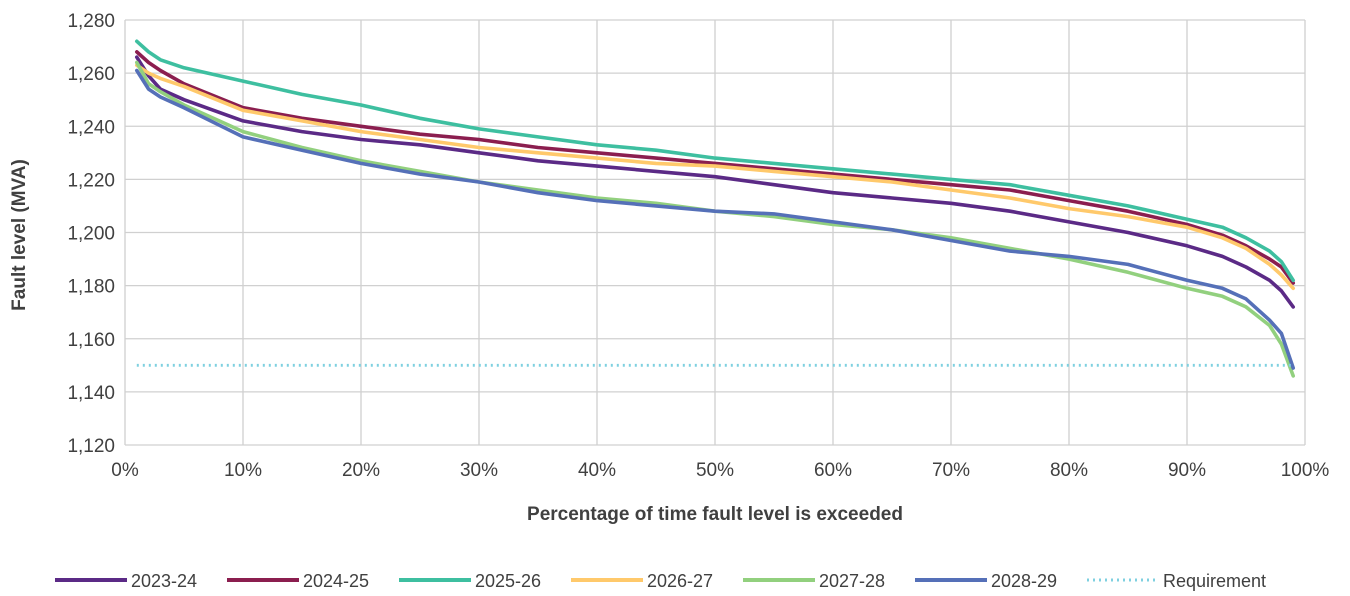  I want to click on x-tick-label: 50%, so click(715, 470).